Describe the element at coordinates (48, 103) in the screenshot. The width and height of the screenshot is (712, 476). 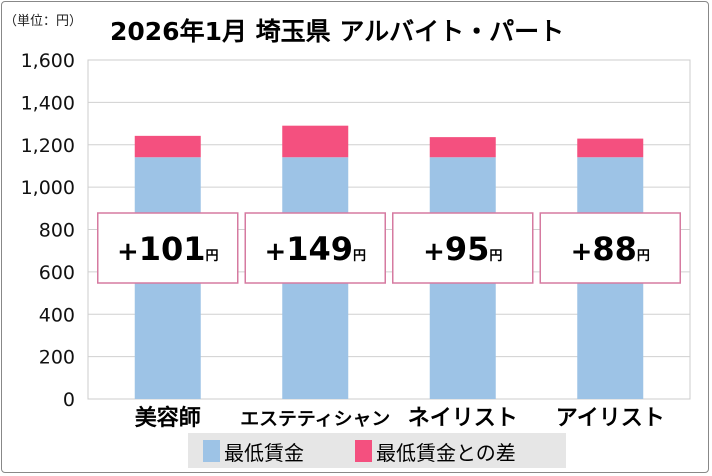
I see `y-tick-label: 1,400` at that location.